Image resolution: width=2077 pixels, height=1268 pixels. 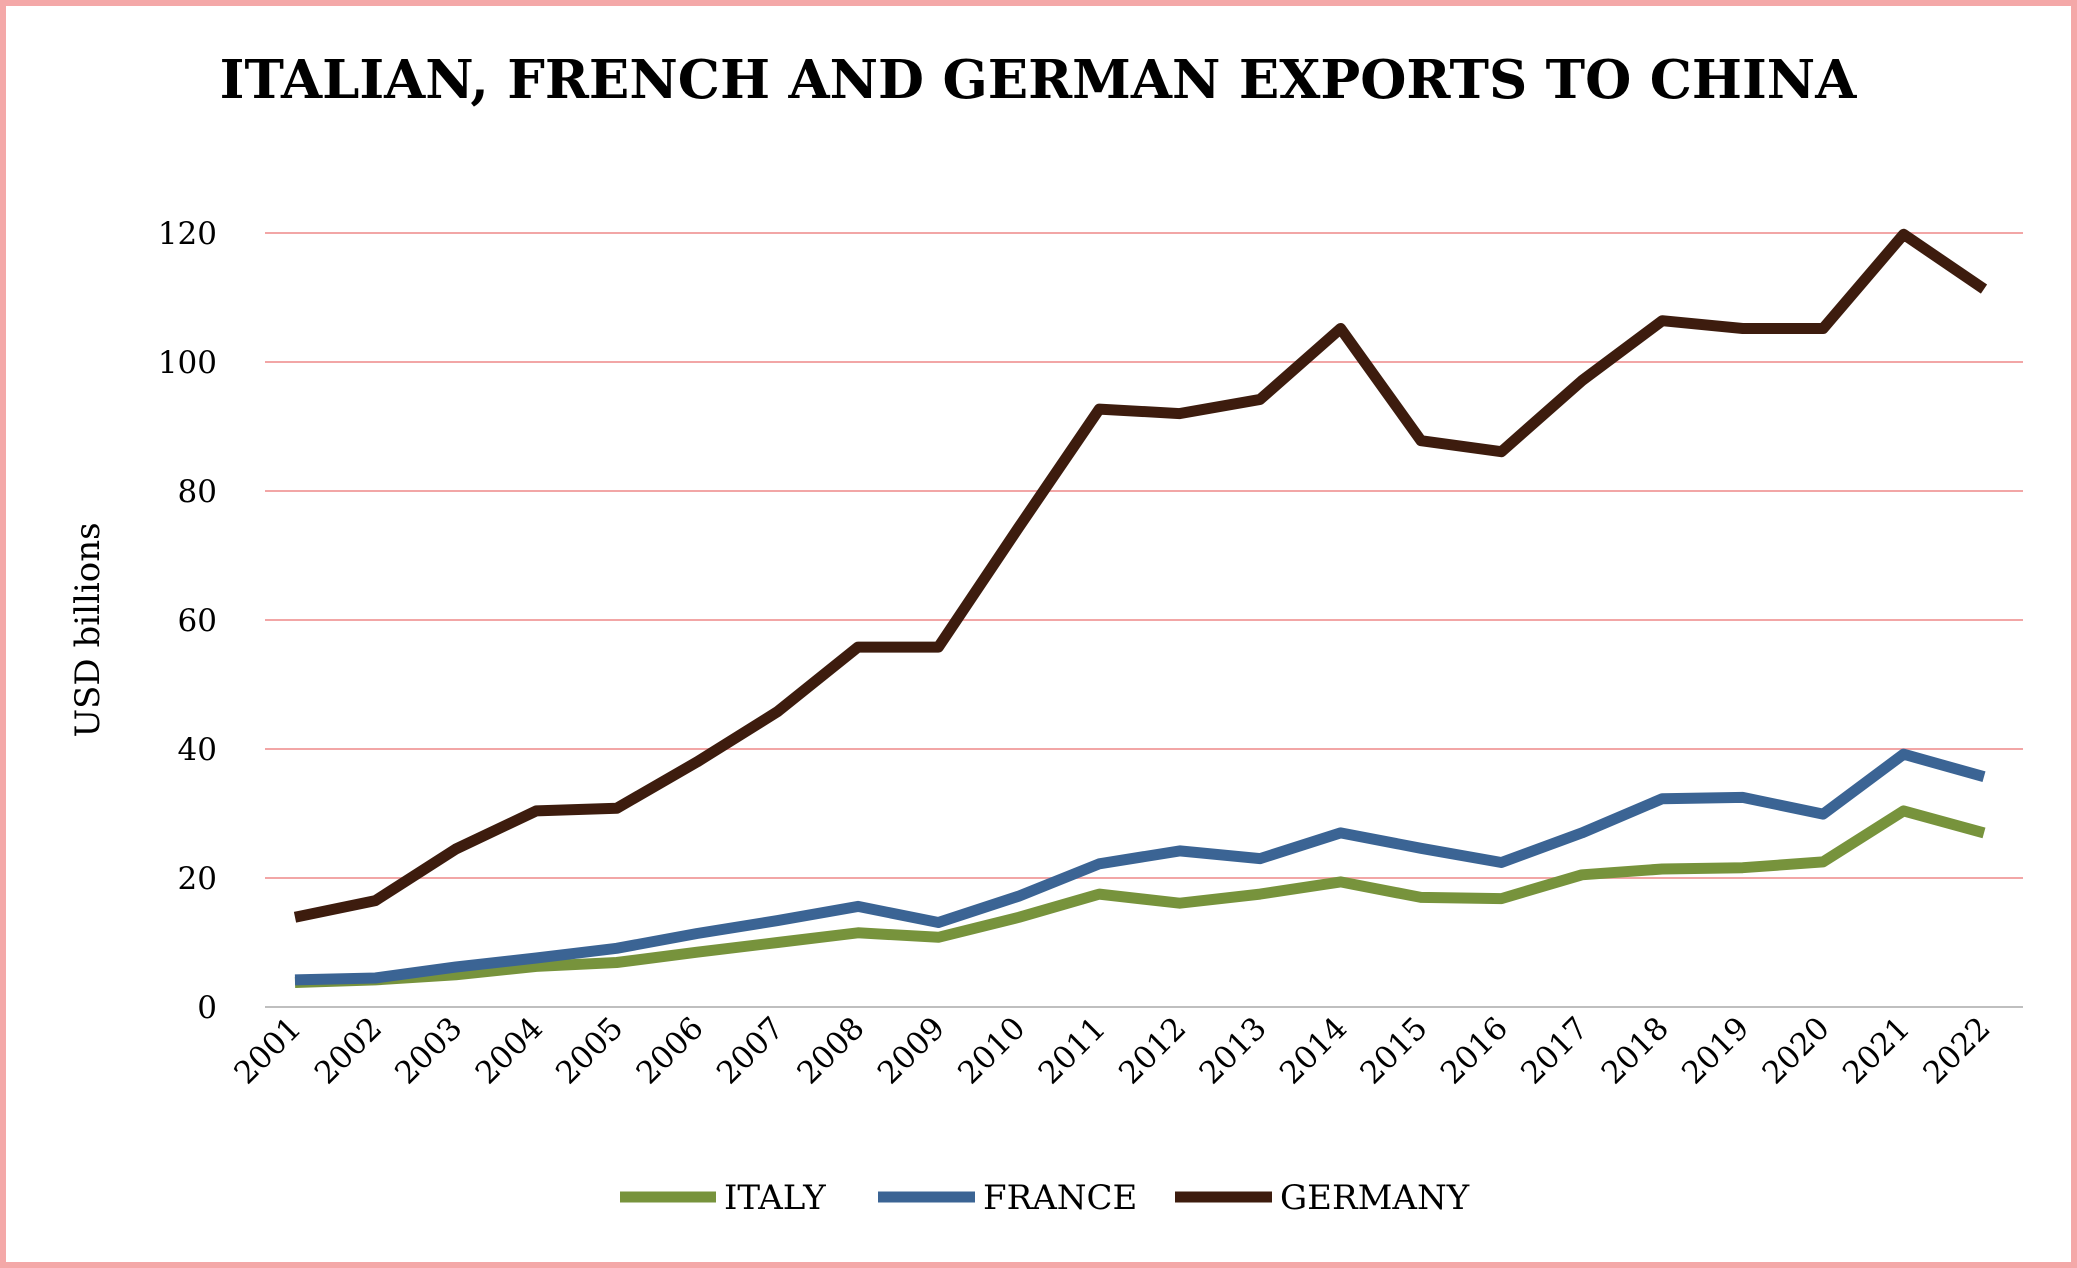 I want to click on y-axis-ticks: 0 20 40 60 80 100 120, so click(x=187, y=621).